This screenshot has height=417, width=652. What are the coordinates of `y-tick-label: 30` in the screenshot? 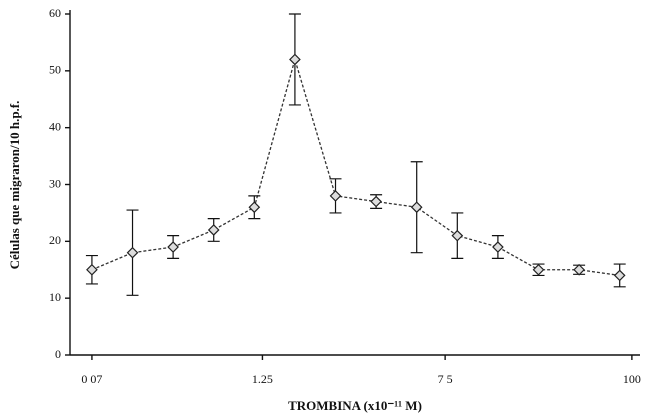 It's located at (55, 183).